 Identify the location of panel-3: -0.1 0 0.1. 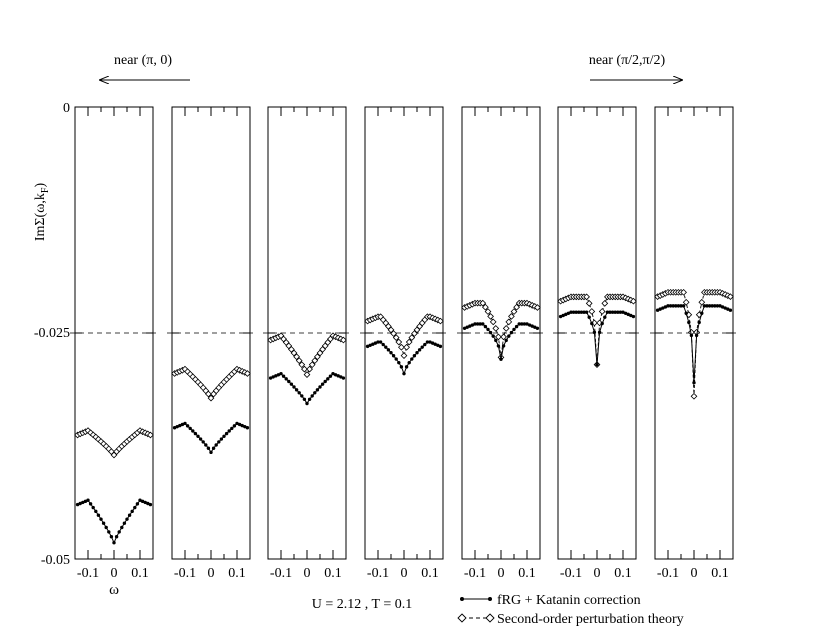
(307, 343).